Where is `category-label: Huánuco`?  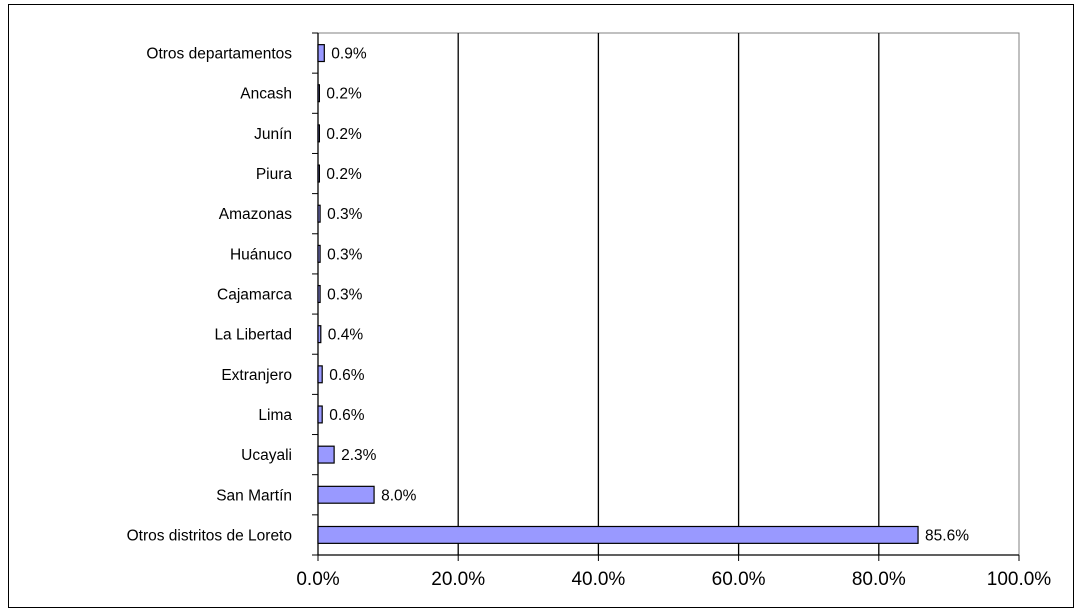
category-label: Huánuco is located at coordinates (261, 254).